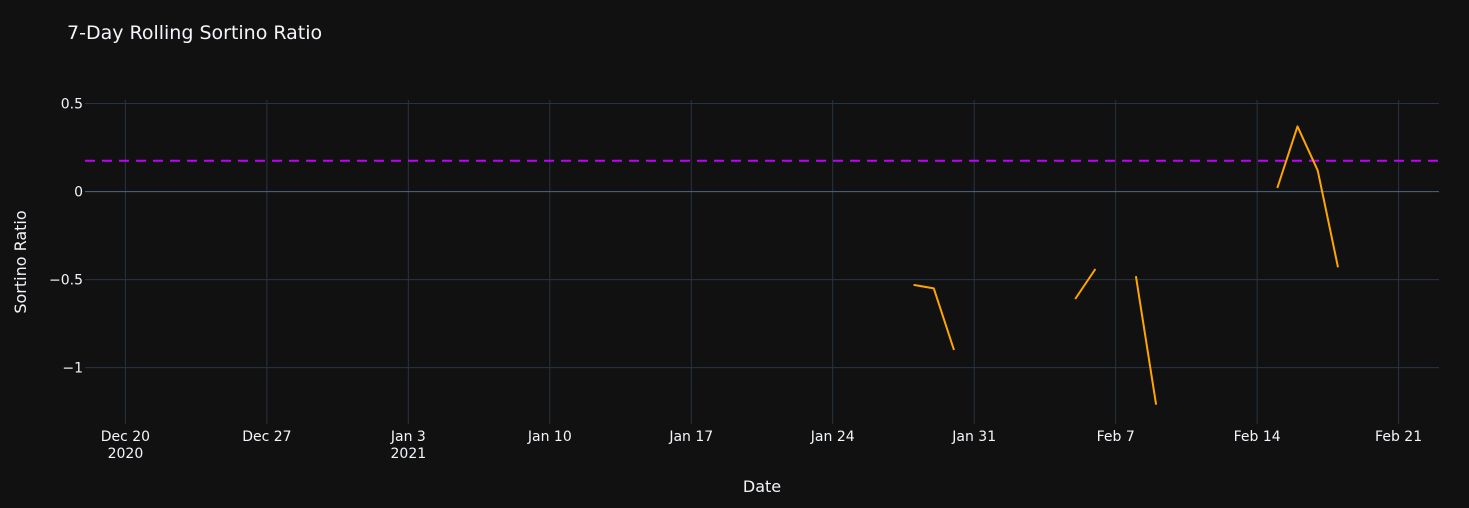 The width and height of the screenshot is (1469, 508). Describe the element at coordinates (20, 261) in the screenshot. I see `y-axis-title: Sortino Ratio` at that location.